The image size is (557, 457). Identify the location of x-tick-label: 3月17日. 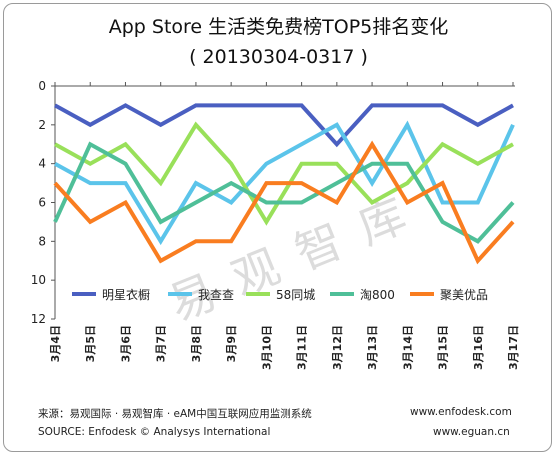
(513, 347).